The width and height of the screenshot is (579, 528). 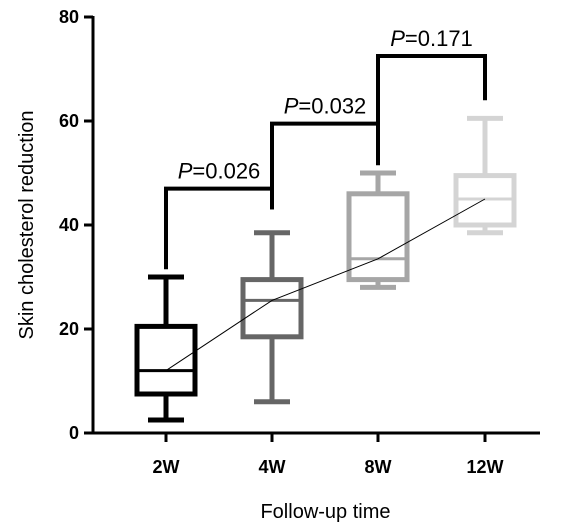 What do you see at coordinates (439, 38) in the screenshot?
I see `p-value: =0.171` at bounding box center [439, 38].